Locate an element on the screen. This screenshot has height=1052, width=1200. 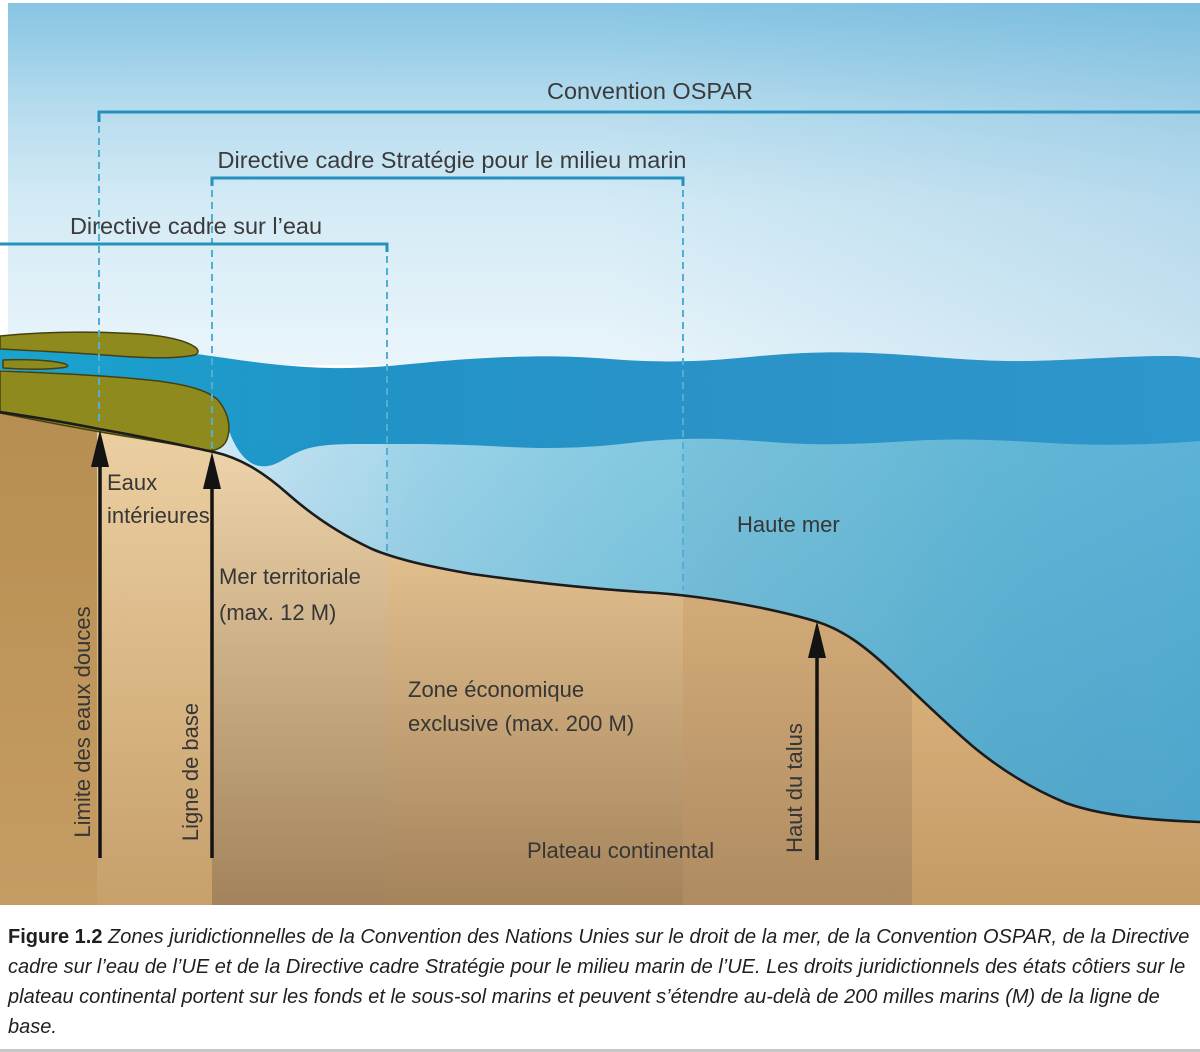
plateau-continental-label: Plateau continental is located at coordinates (620, 850).